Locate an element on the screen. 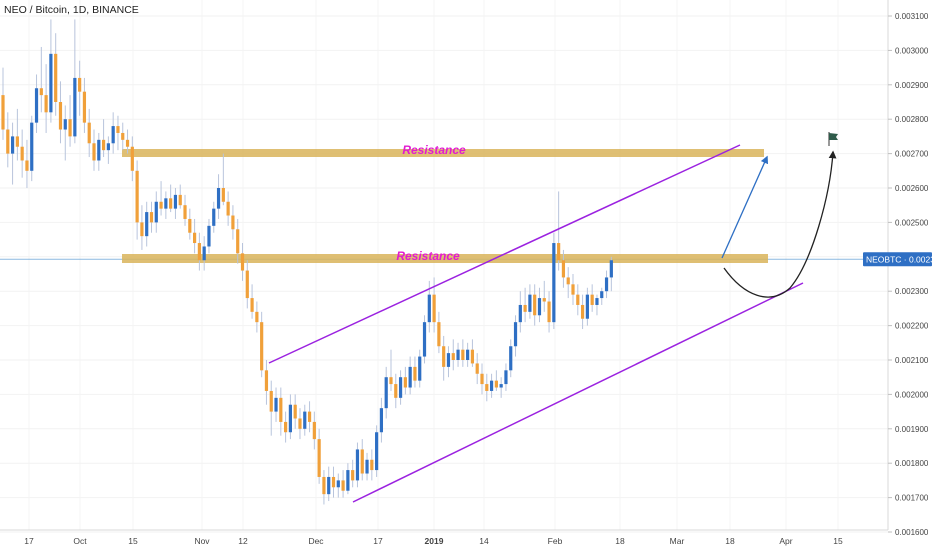  time-tick-label: 12 is located at coordinates (243, 541).